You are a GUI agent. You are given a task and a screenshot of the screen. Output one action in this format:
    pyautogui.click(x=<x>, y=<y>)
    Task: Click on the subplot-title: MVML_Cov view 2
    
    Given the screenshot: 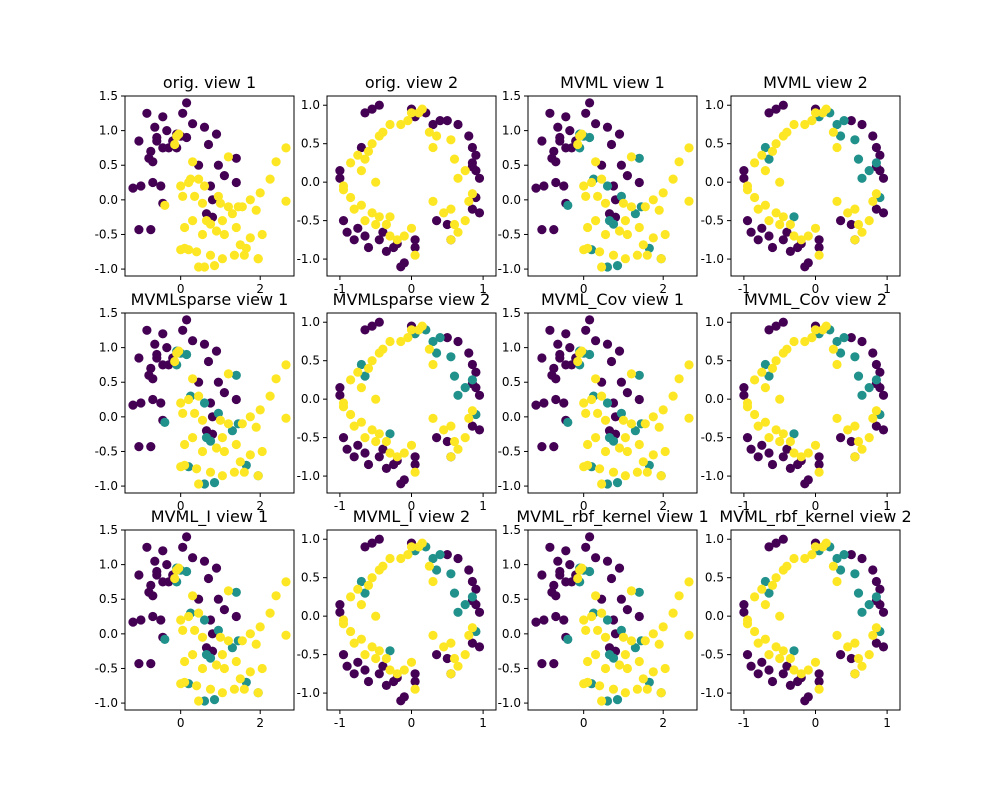 What is the action you would take?
    pyautogui.click(x=815, y=300)
    